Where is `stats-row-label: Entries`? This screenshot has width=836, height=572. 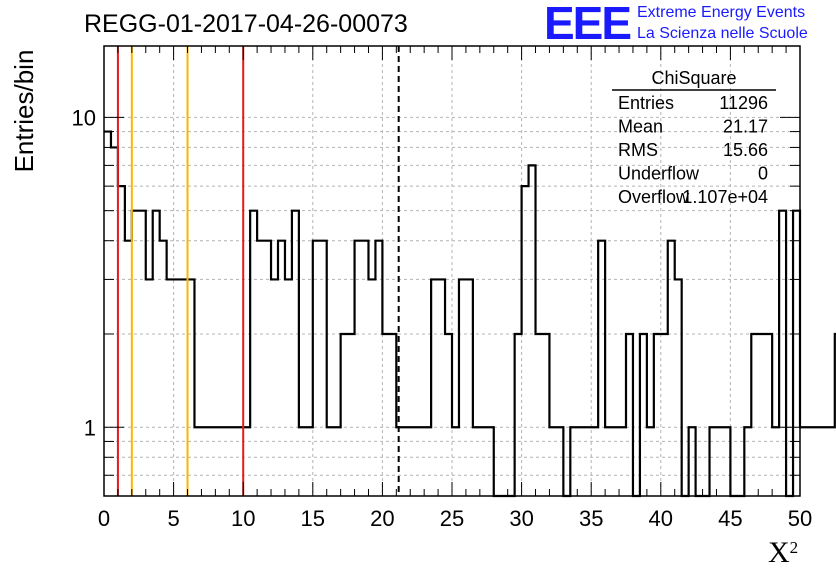 stats-row-label: Entries is located at coordinates (646, 103).